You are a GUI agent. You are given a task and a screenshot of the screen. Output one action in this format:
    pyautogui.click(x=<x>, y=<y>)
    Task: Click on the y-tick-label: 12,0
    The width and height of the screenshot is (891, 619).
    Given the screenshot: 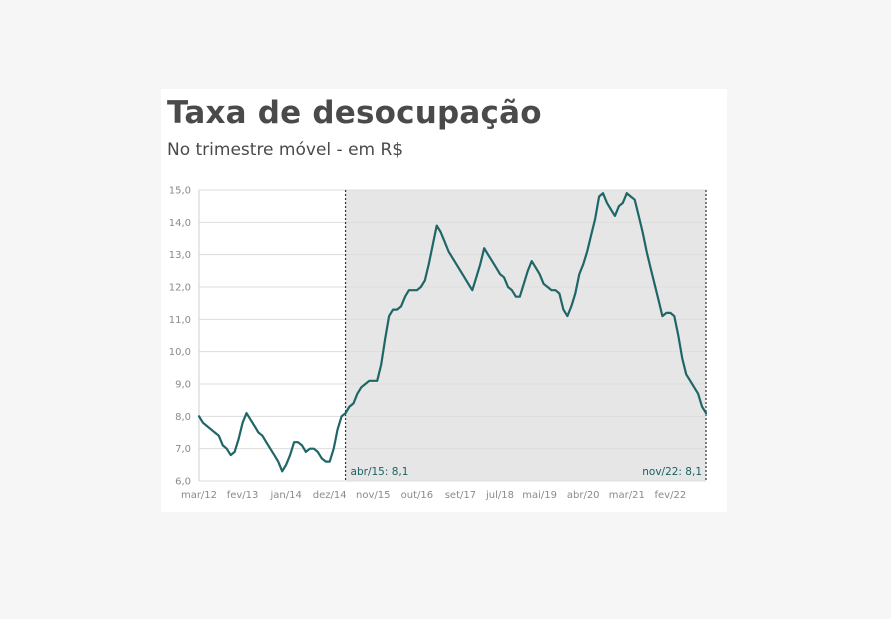 What is the action you would take?
    pyautogui.click(x=180, y=288)
    